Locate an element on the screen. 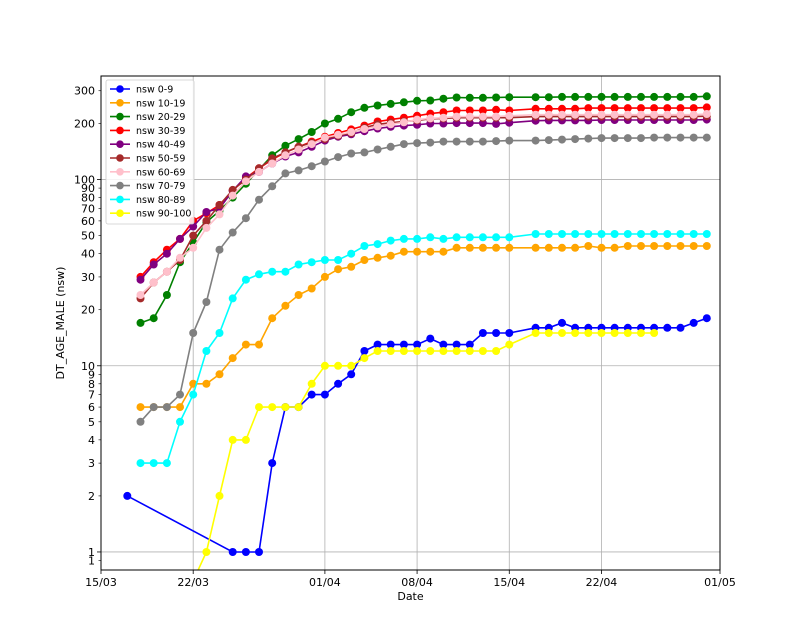 This screenshot has width=800, height=644. legend-item: nsw 90-100 is located at coordinates (150, 214).